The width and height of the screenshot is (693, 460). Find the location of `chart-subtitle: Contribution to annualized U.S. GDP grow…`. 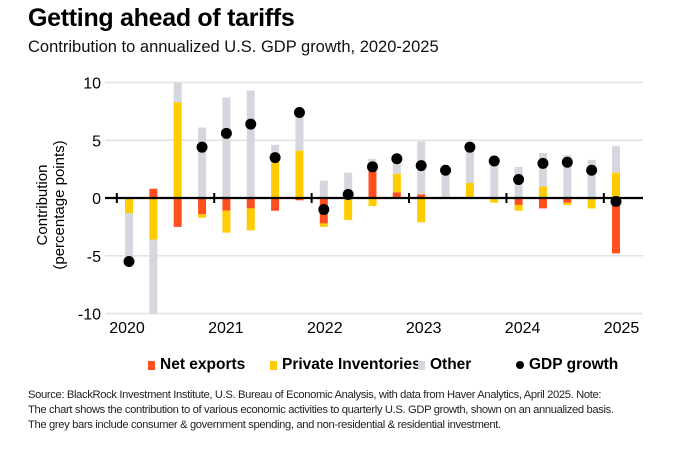

chart-subtitle: Contribution to annualized U.S. GDP grow… is located at coordinates (233, 47).